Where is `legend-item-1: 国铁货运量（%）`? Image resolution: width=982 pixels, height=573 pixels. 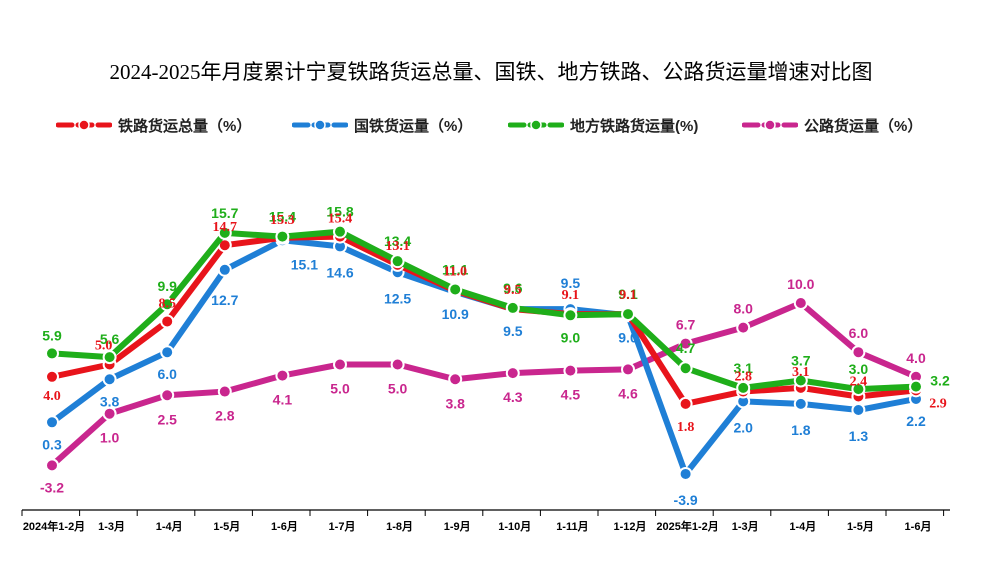 legend-item-1: 国铁货运量（%） is located at coordinates (382, 125).